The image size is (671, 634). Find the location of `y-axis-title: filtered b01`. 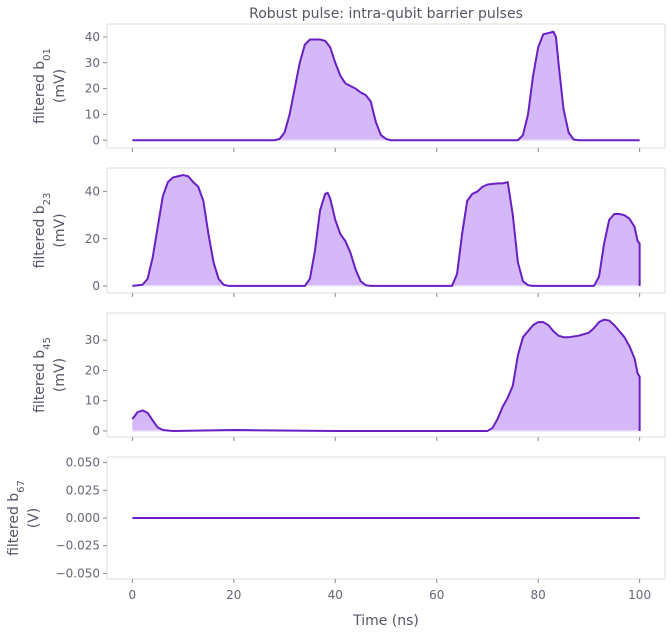

y-axis-title: filtered b01 is located at coordinates (42, 86).